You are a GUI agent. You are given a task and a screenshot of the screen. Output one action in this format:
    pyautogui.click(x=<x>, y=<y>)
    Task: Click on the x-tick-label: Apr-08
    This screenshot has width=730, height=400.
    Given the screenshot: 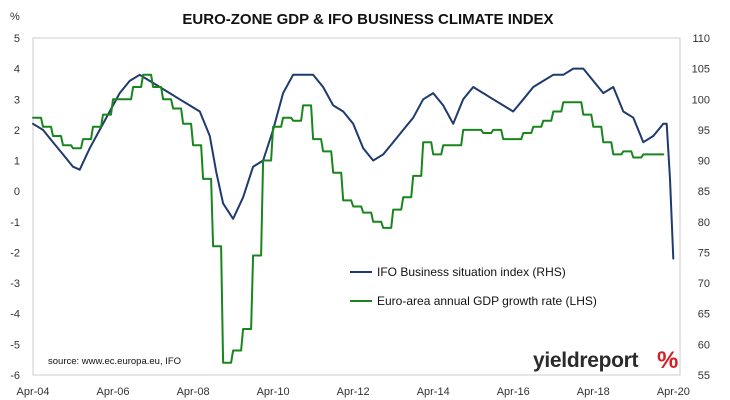 What is the action you would take?
    pyautogui.click(x=193, y=392)
    